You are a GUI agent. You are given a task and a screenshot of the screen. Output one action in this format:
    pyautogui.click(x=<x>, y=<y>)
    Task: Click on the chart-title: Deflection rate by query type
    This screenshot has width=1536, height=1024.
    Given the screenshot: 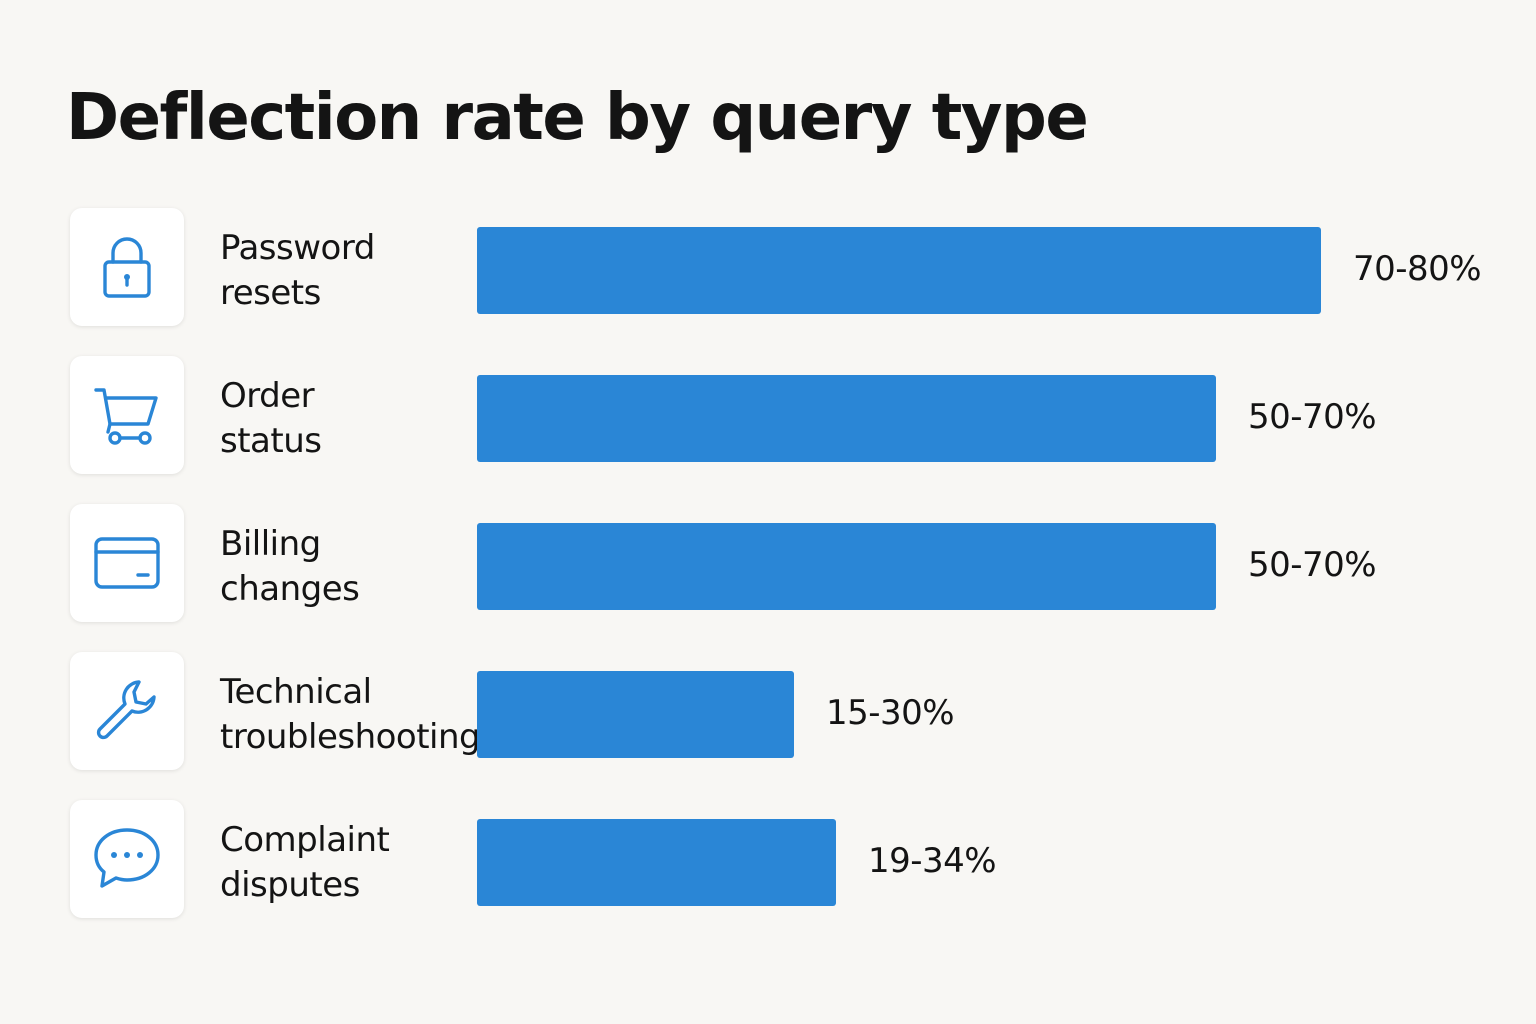 What is the action you would take?
    pyautogui.click(x=577, y=118)
    